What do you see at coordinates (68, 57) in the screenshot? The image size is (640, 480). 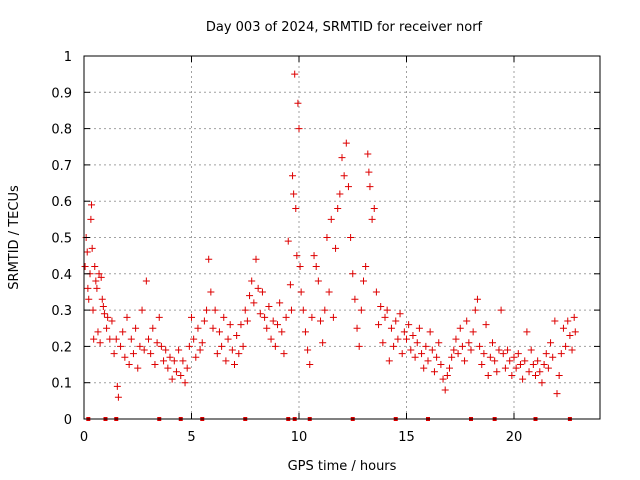 I see `y-tick-label: 1` at bounding box center [68, 57].